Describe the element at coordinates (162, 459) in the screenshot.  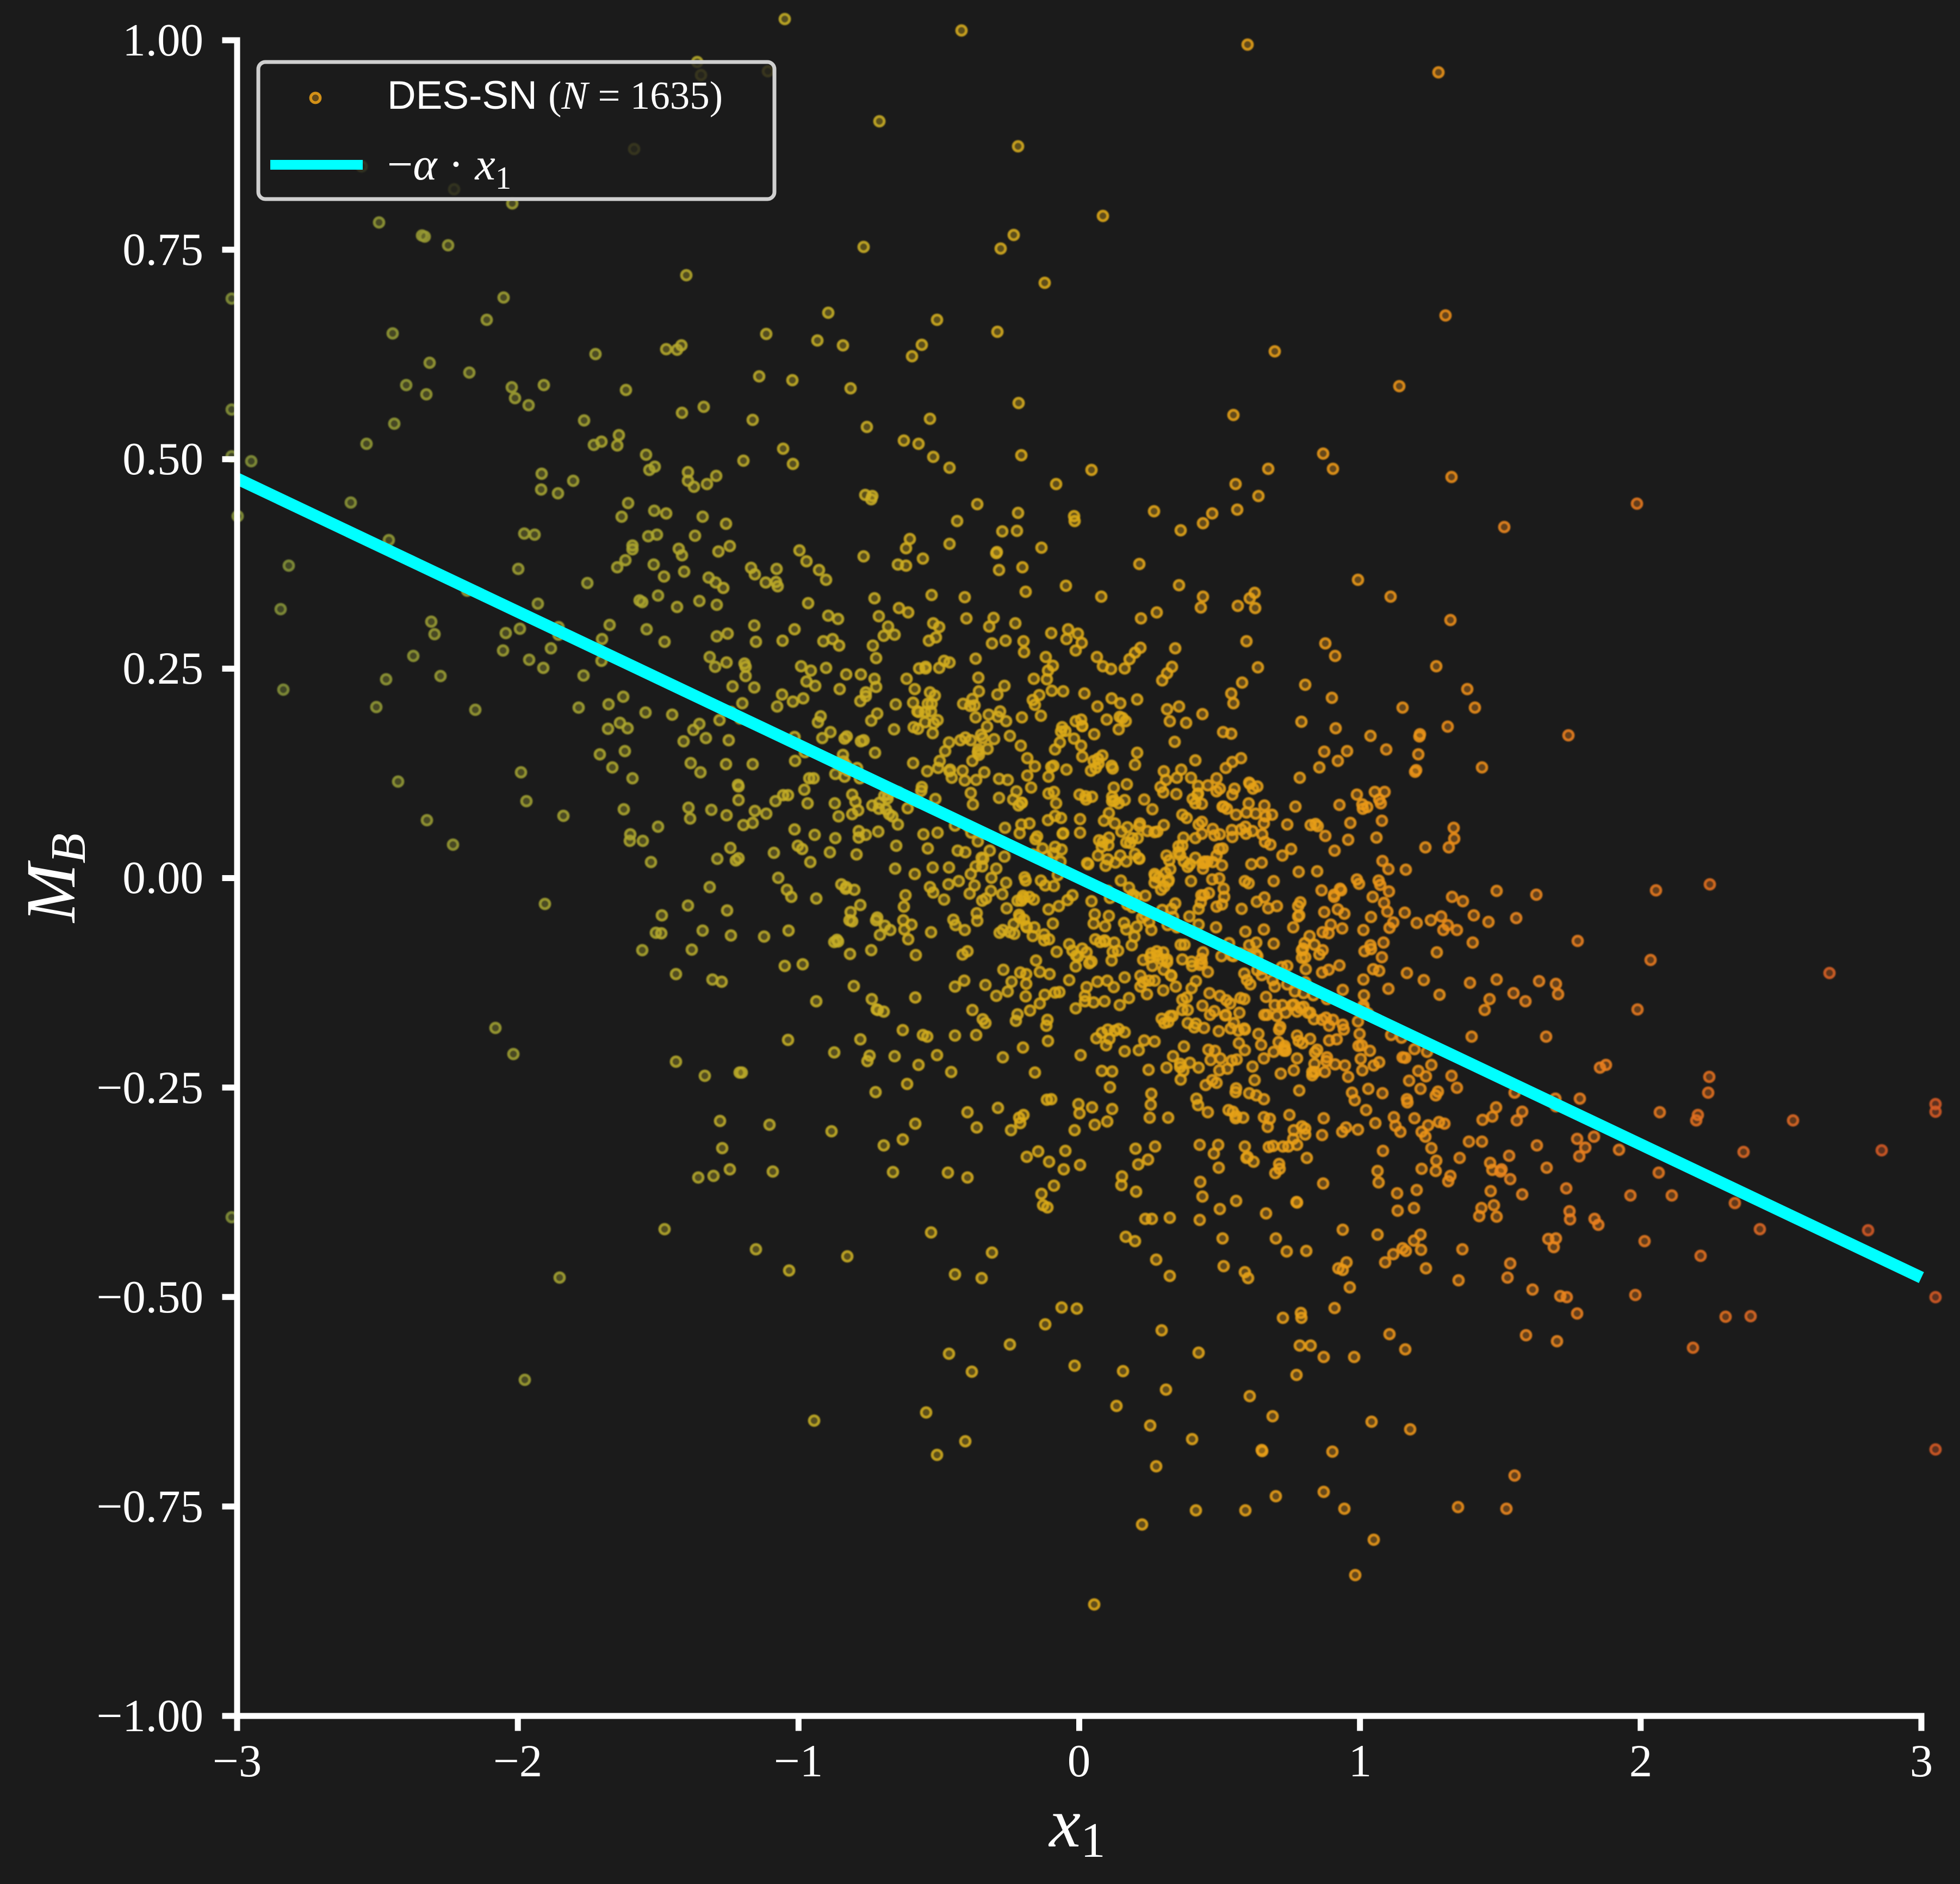
I see `svg-text: 0.50` at that location.